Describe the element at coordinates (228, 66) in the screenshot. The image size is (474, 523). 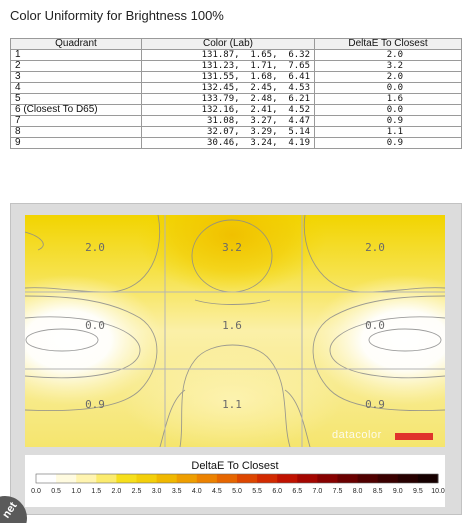
I see `cell-lab: 131.23, 1.71, 7.65` at that location.